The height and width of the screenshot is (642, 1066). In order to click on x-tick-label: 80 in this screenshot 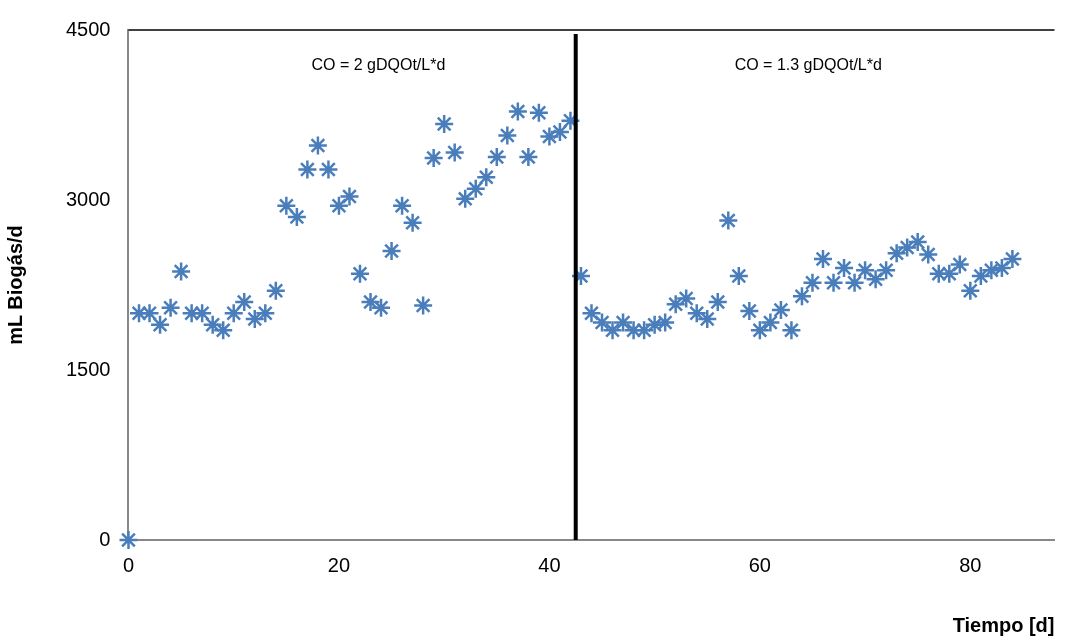, I will do `click(970, 564)`.